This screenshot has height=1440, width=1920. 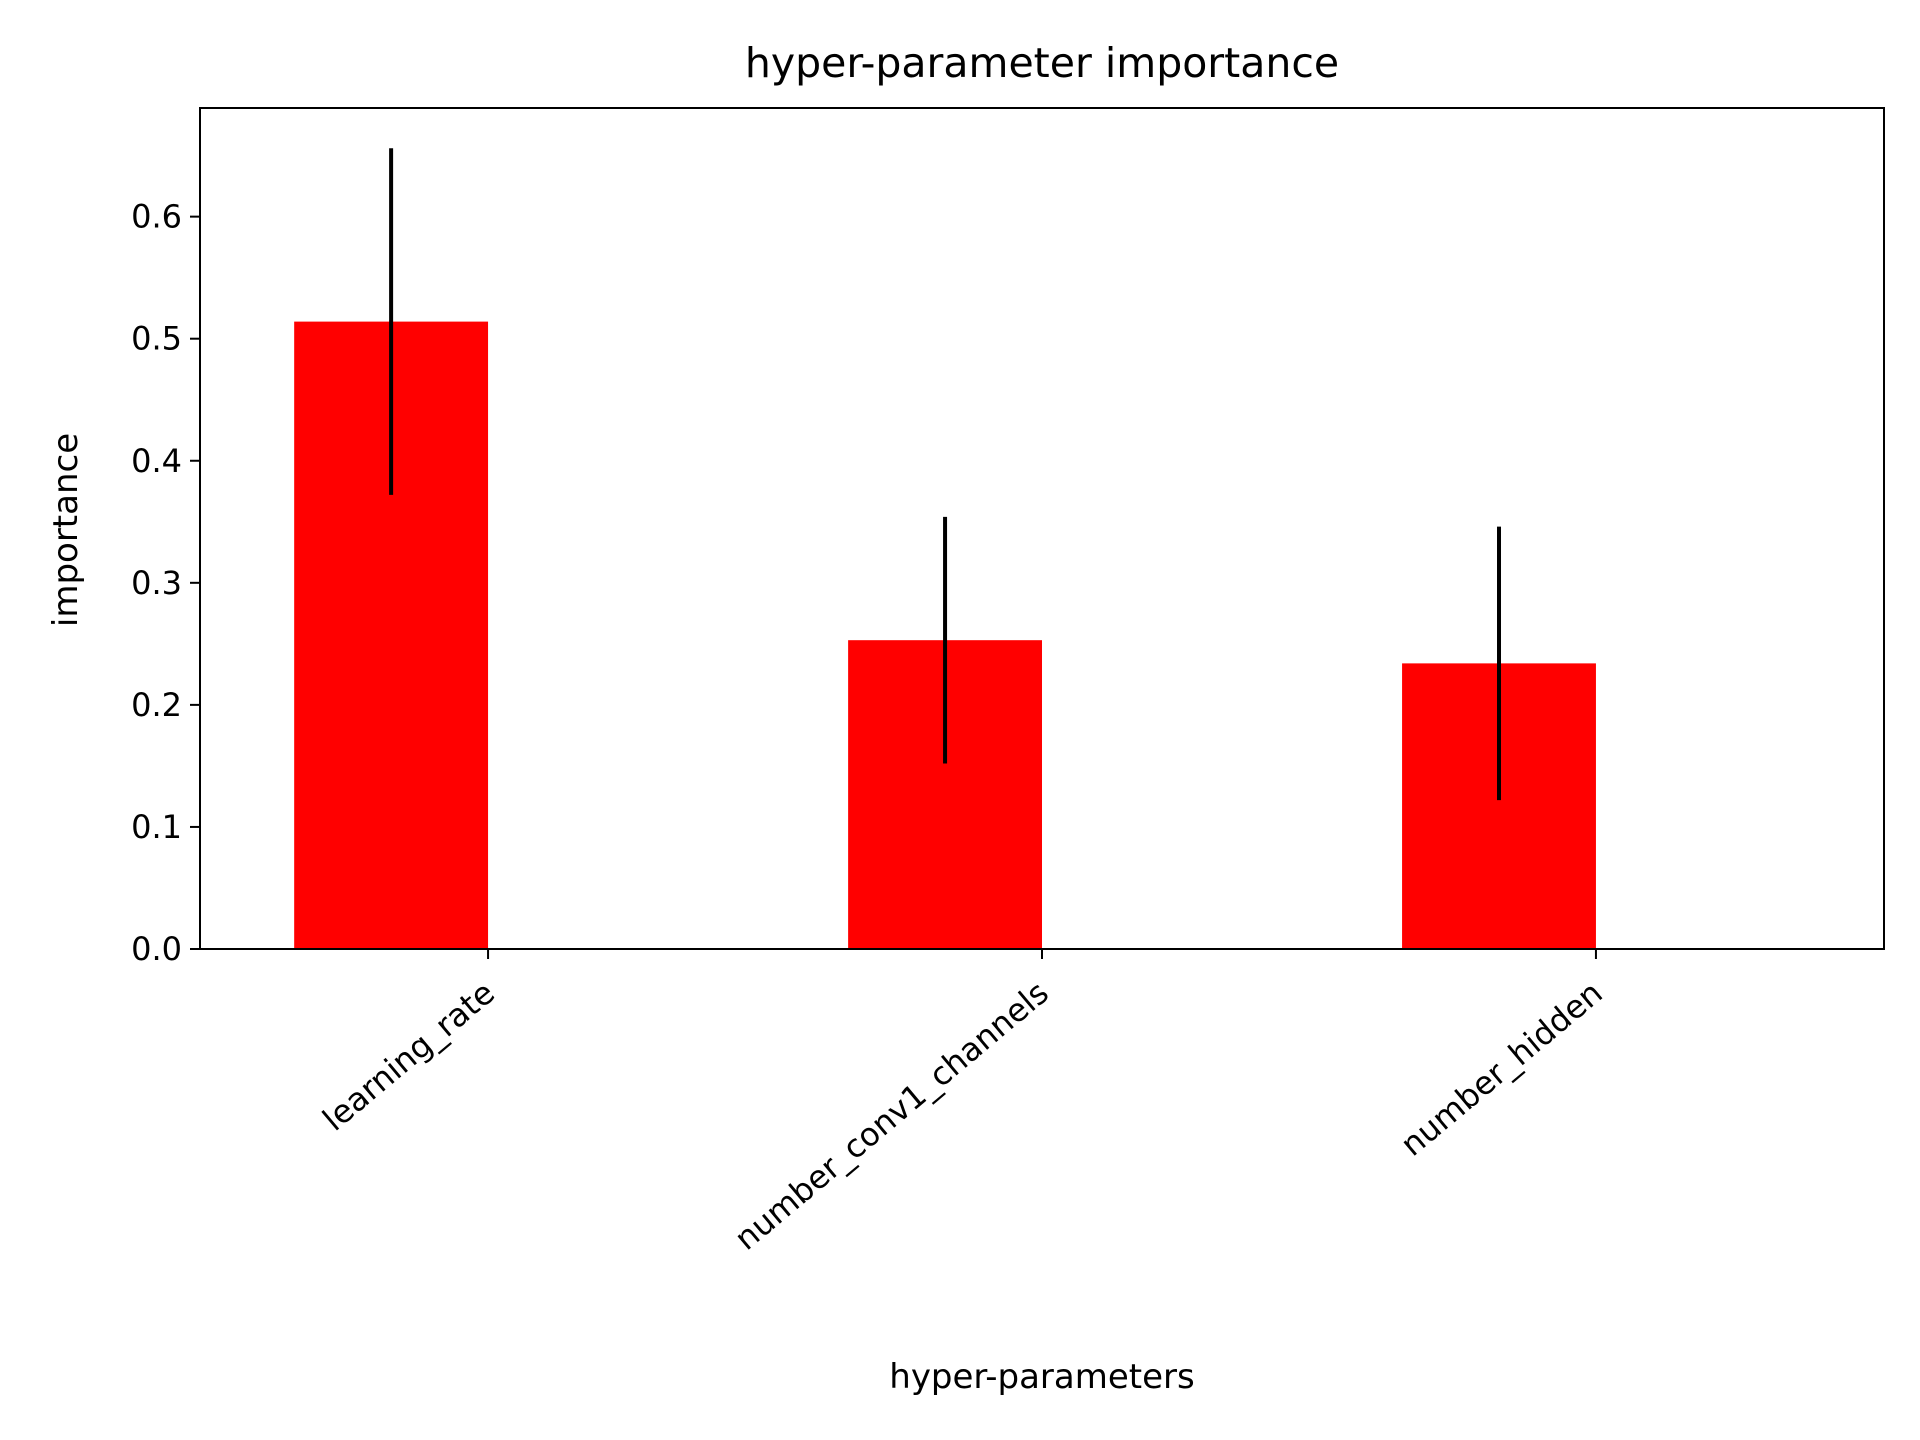 I want to click on chart-title: hyper-parameter importance, so click(x=1042, y=63).